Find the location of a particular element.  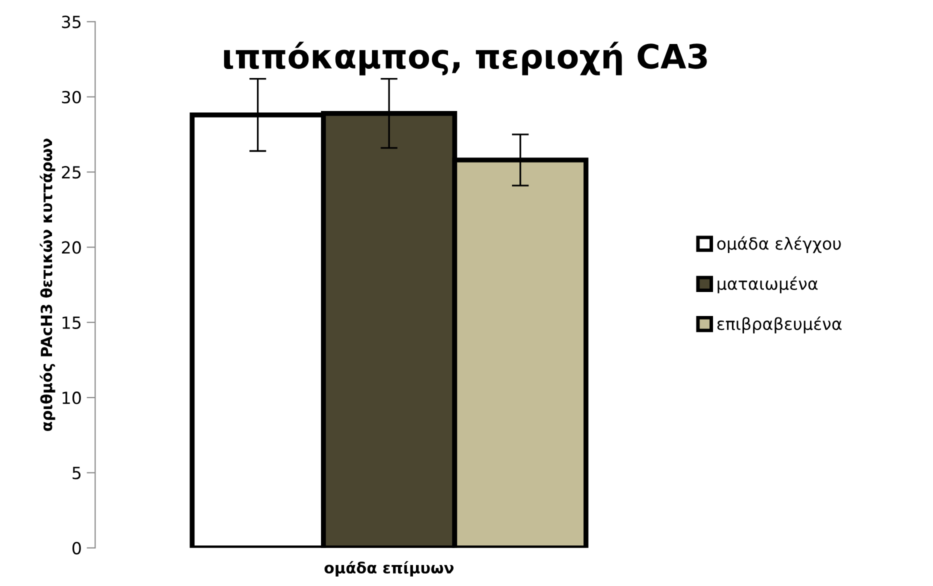

legend-label: επιβραβευμένα is located at coordinates (779, 325).